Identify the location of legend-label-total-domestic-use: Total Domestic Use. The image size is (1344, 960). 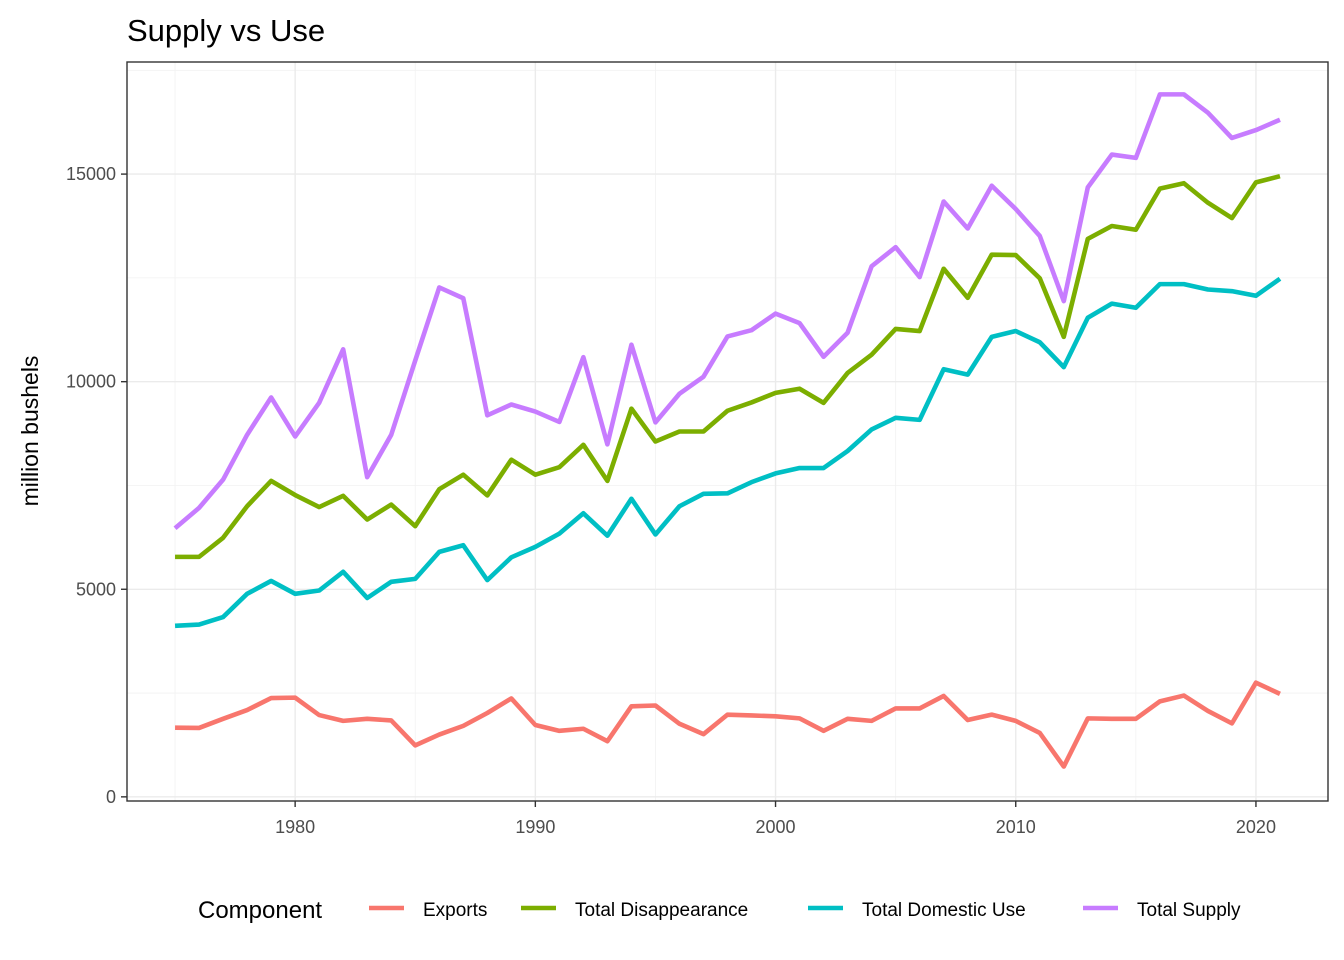
(944, 910).